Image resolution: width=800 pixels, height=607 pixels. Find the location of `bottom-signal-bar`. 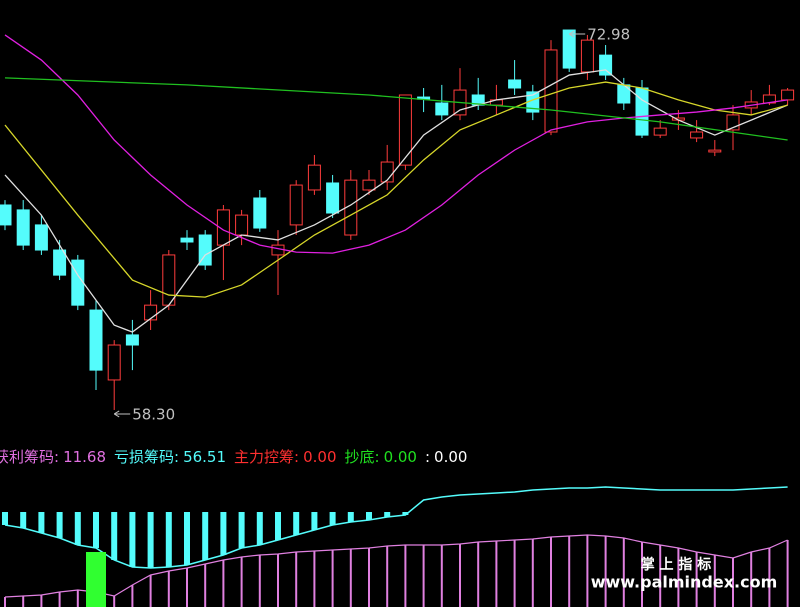

bottom-signal-bar is located at coordinates (96, 579).